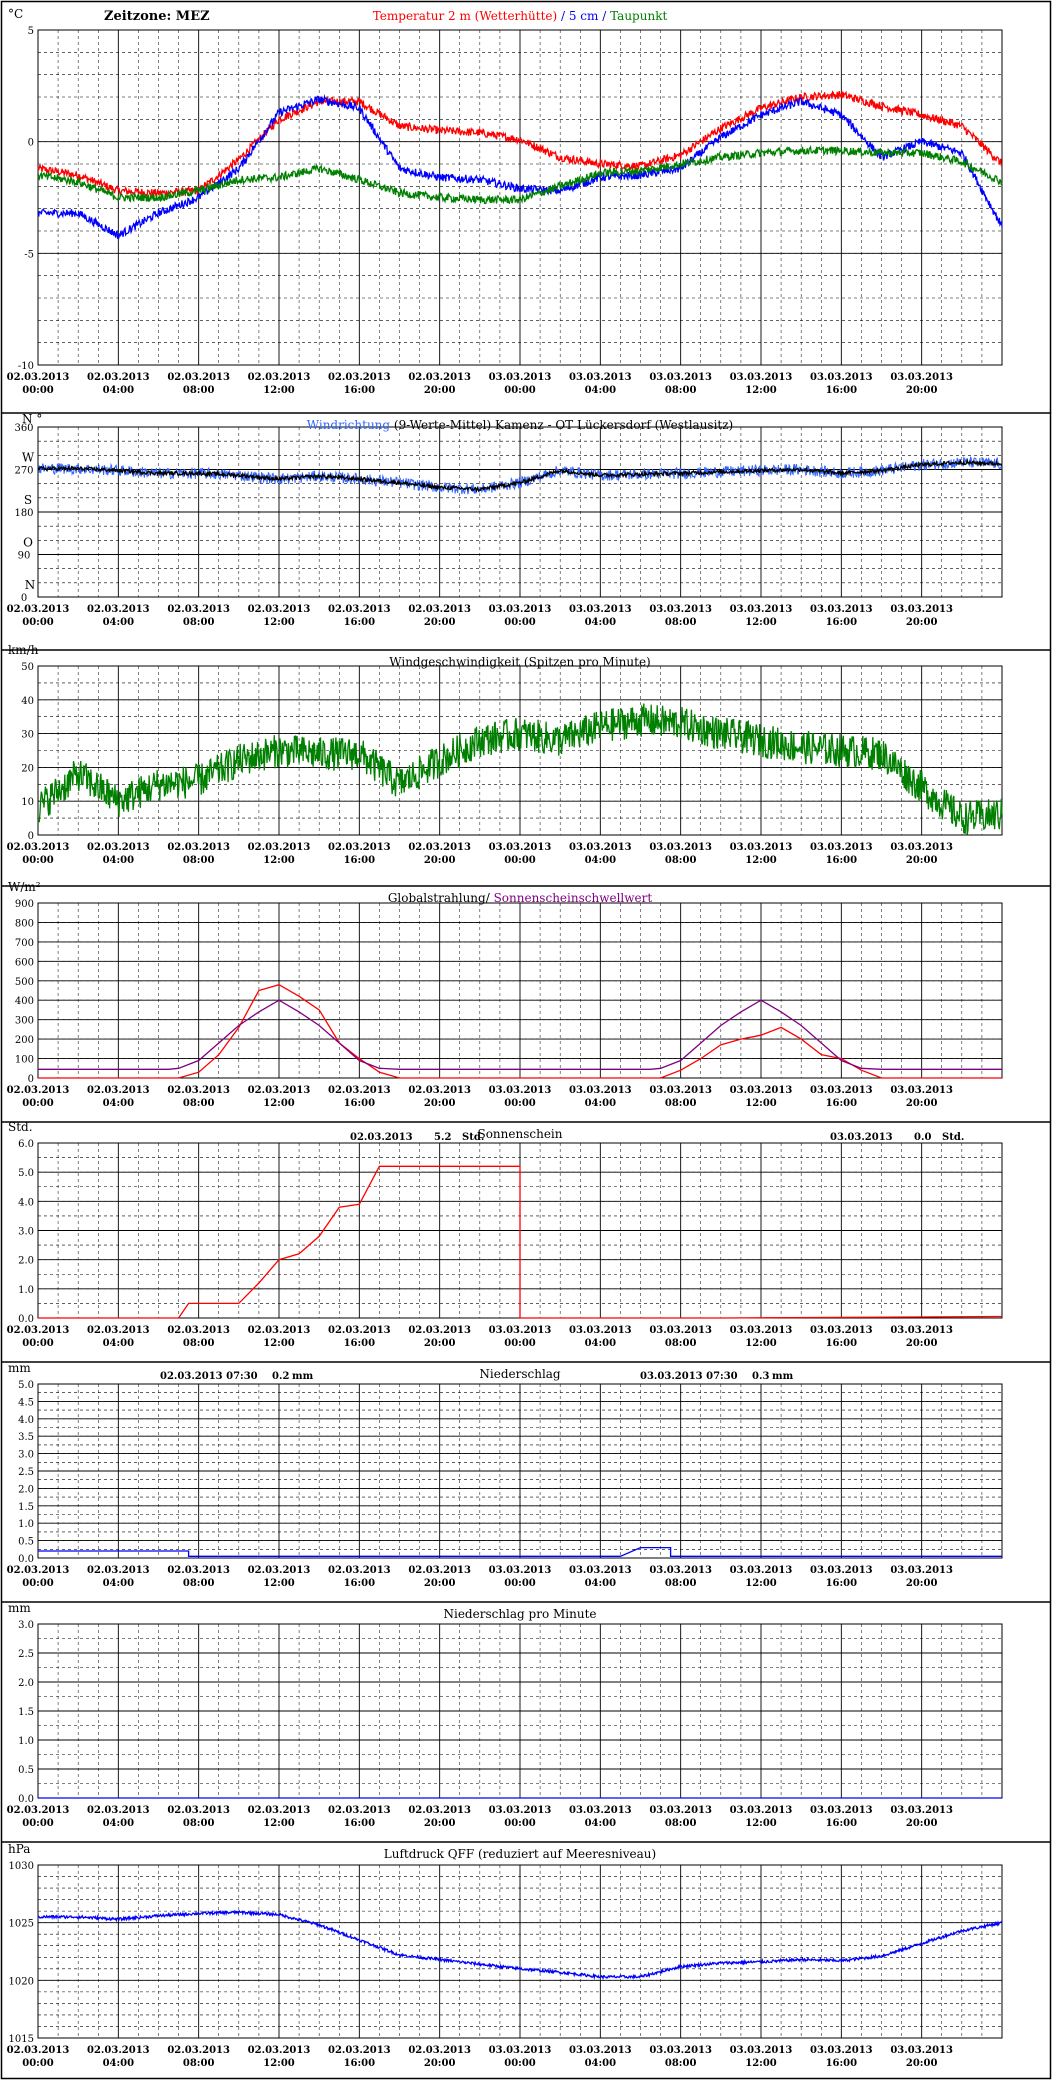  I want to click on compass-label: S, so click(28, 500).